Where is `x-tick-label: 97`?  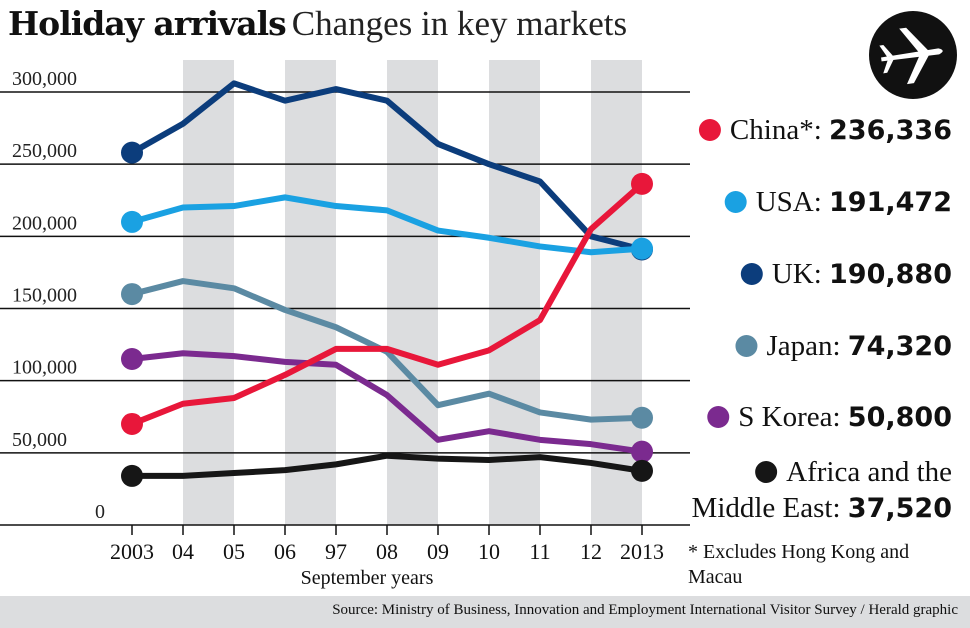
x-tick-label: 97 is located at coordinates (336, 551).